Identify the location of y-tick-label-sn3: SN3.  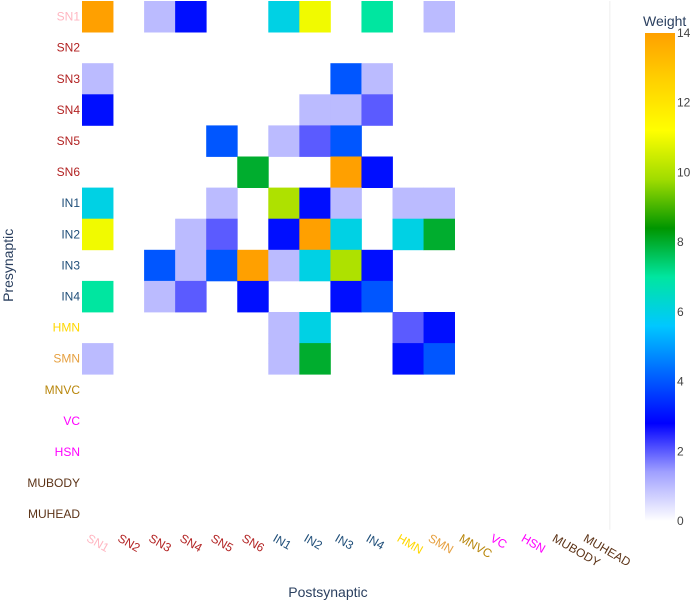
(69, 79).